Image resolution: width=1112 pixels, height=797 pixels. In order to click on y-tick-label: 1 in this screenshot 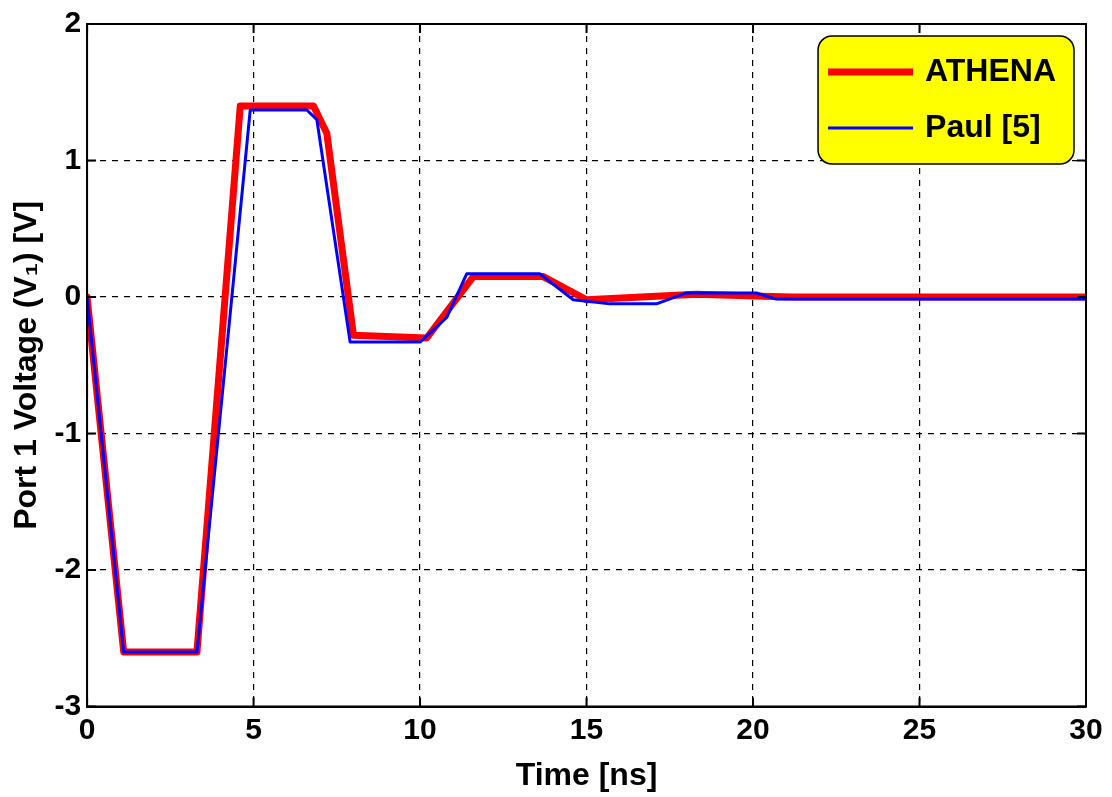, I will do `click(73, 158)`.